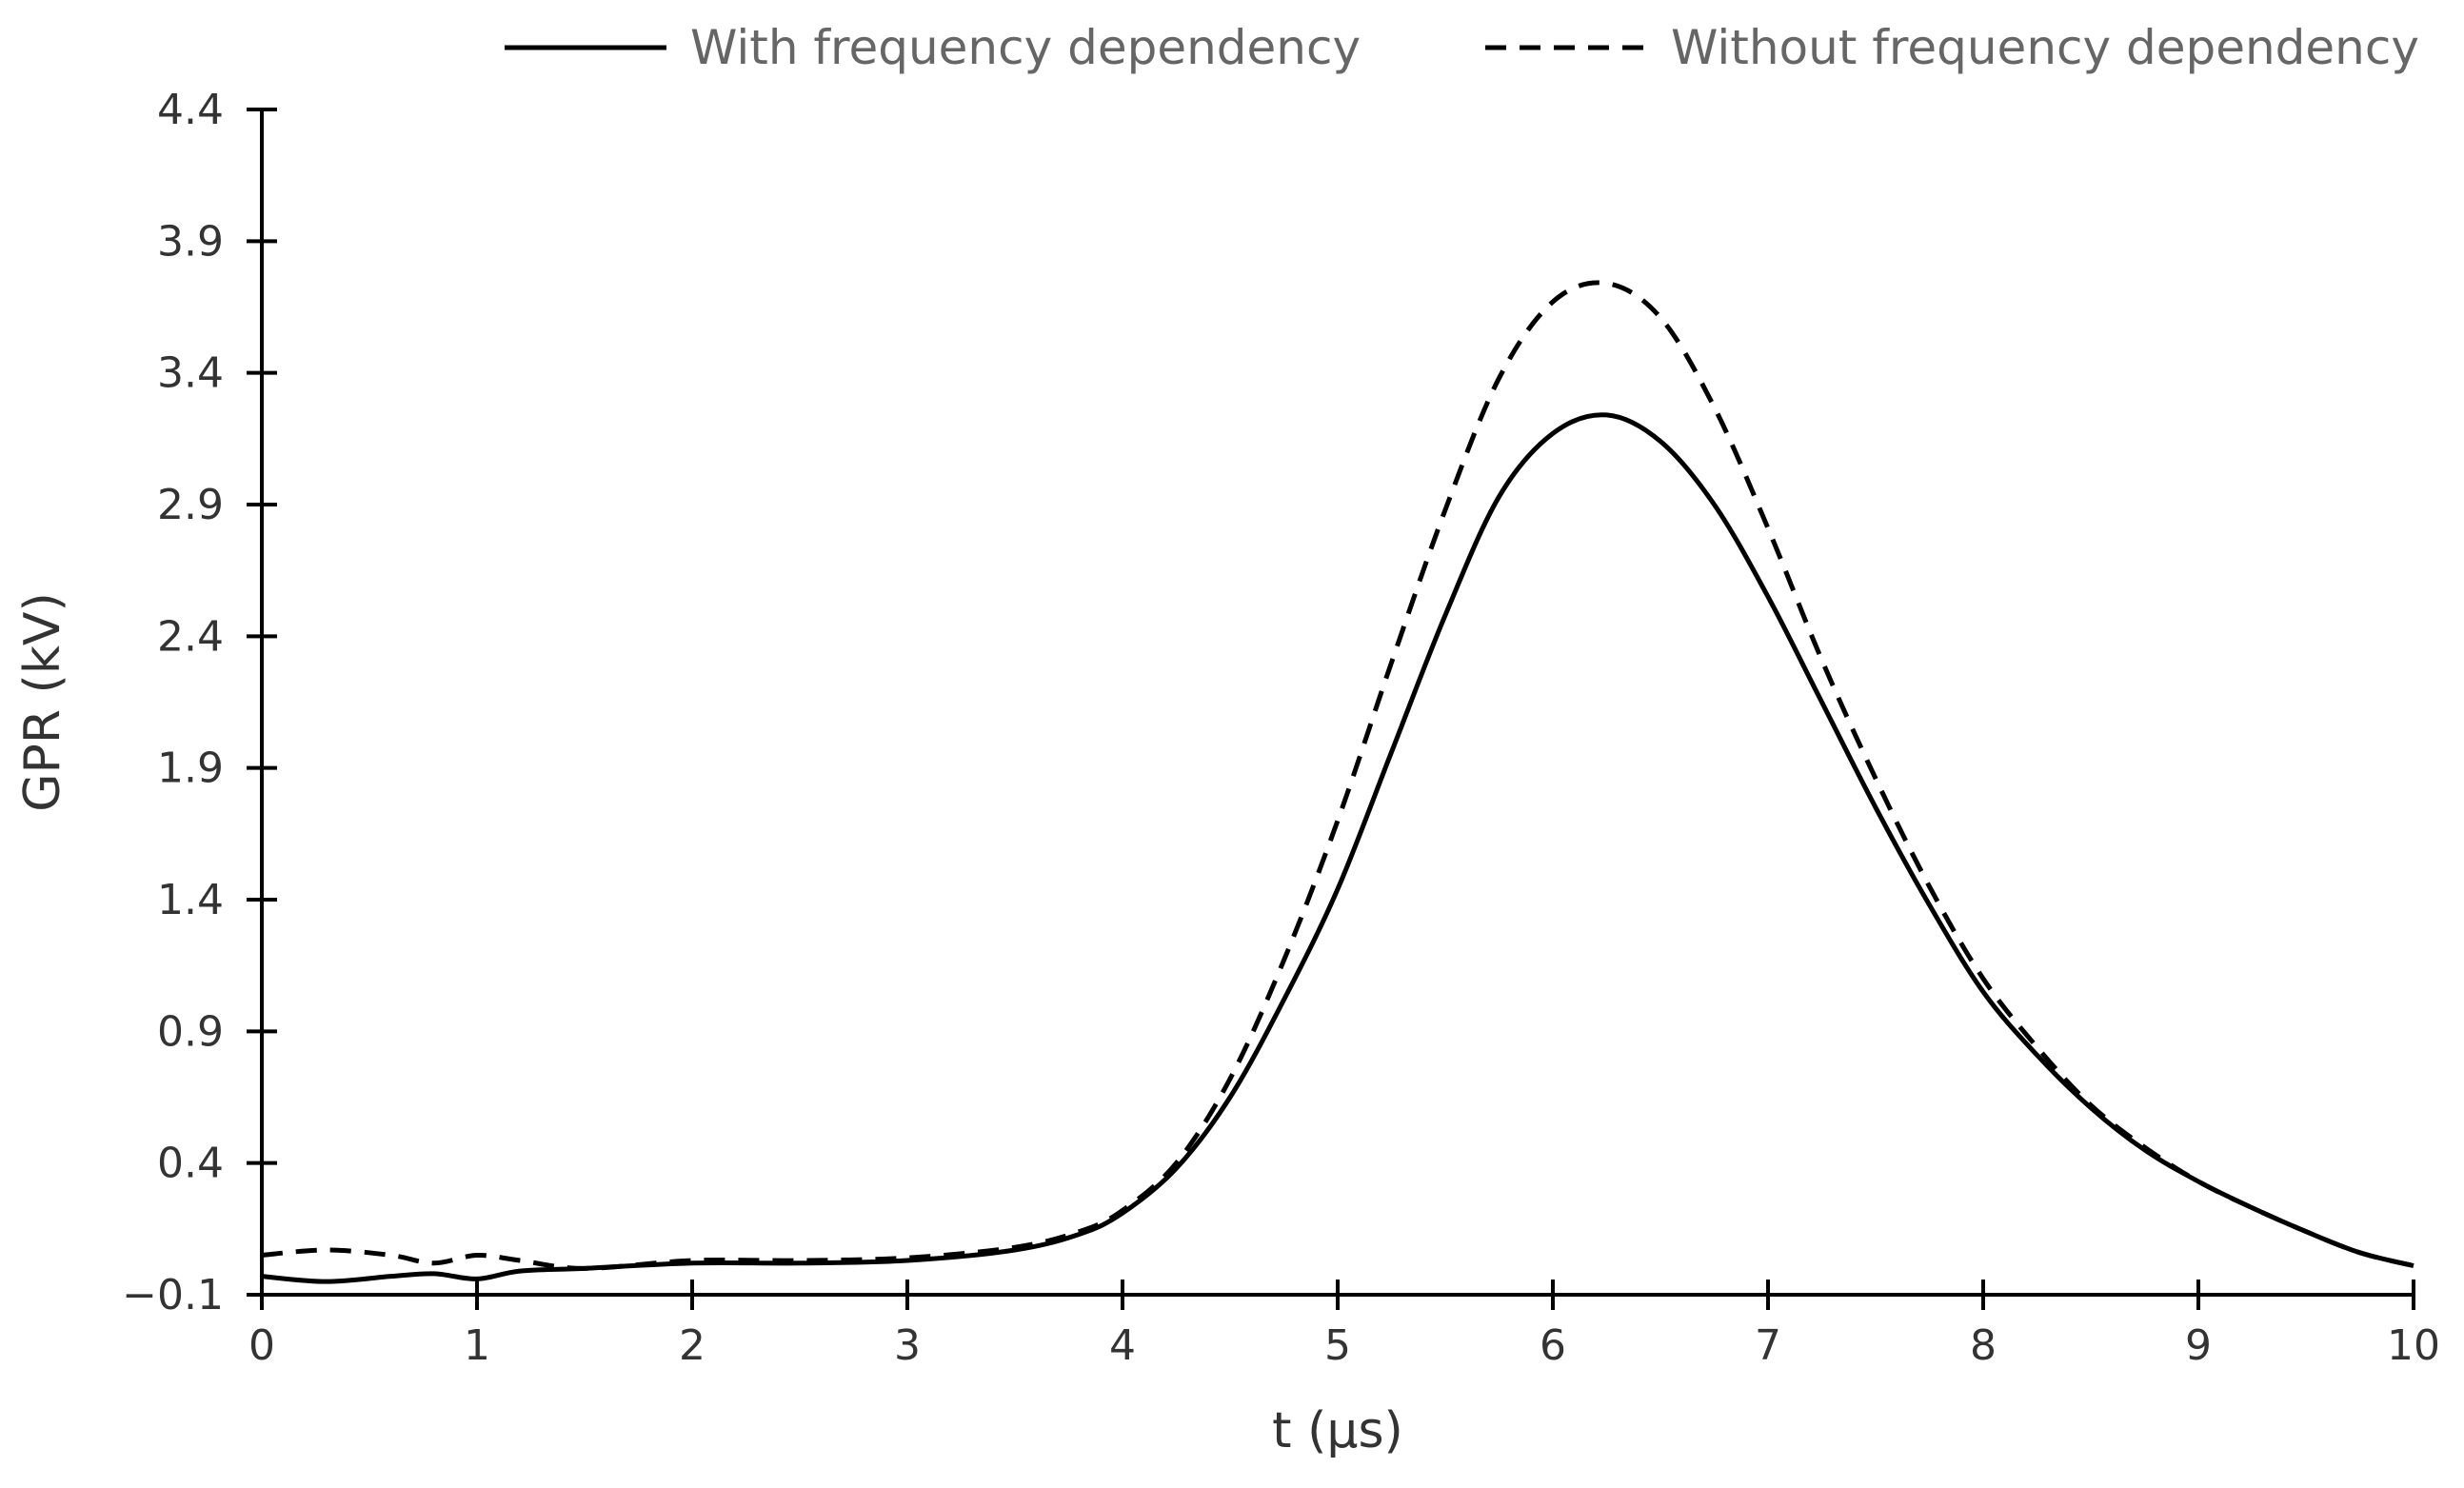 The image size is (2464, 1488). I want to click on y-axis-title: GPR (kV), so click(42, 702).